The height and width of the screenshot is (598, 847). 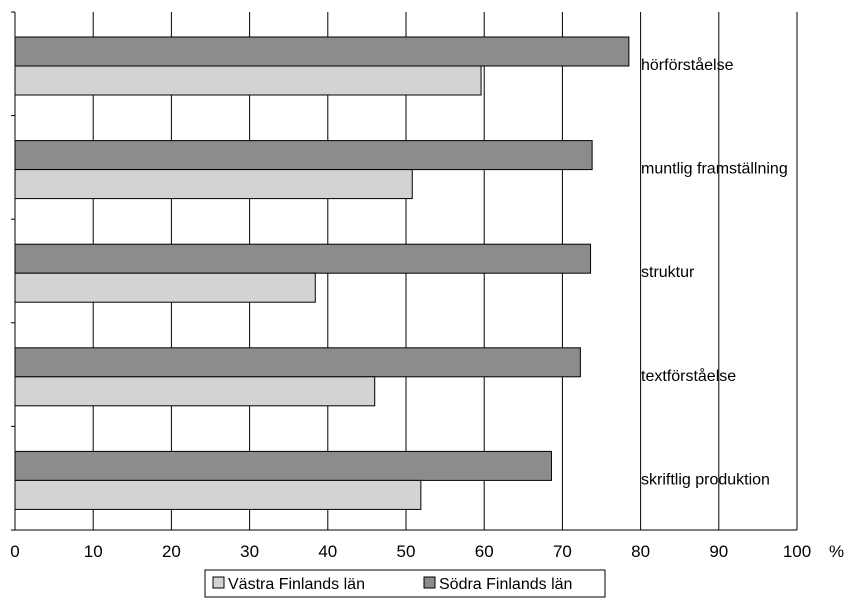 I want to click on legend-swatch-vastra, so click(x=218, y=582).